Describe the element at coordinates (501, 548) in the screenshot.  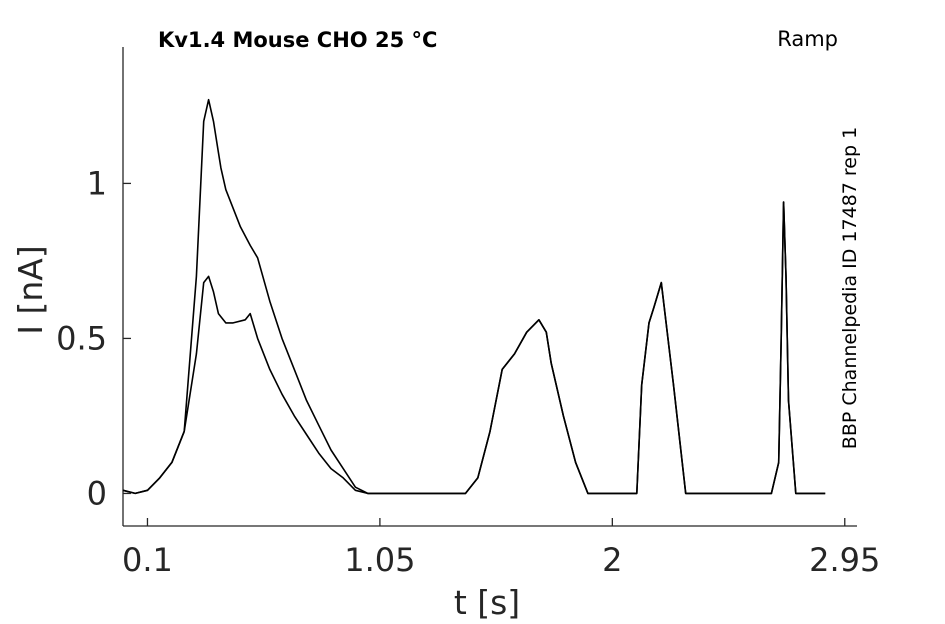
I see `x-ticks: 0.1 1.05 2 2.95` at that location.